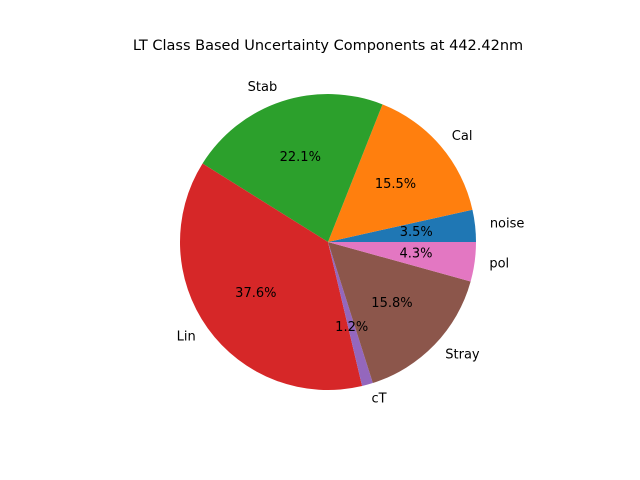 The image size is (640, 480). I want to click on pct-label-noise: 3.5%, so click(416, 232).